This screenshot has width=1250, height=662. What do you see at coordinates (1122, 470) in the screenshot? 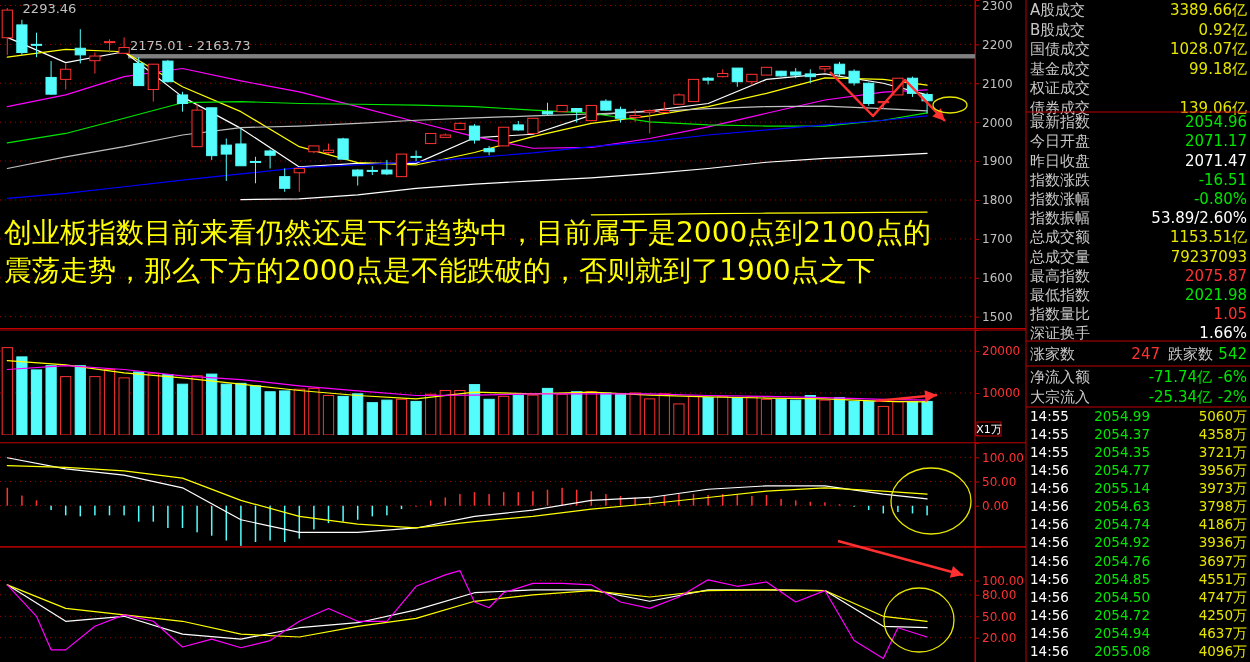
I see `text: 2054.77` at bounding box center [1122, 470].